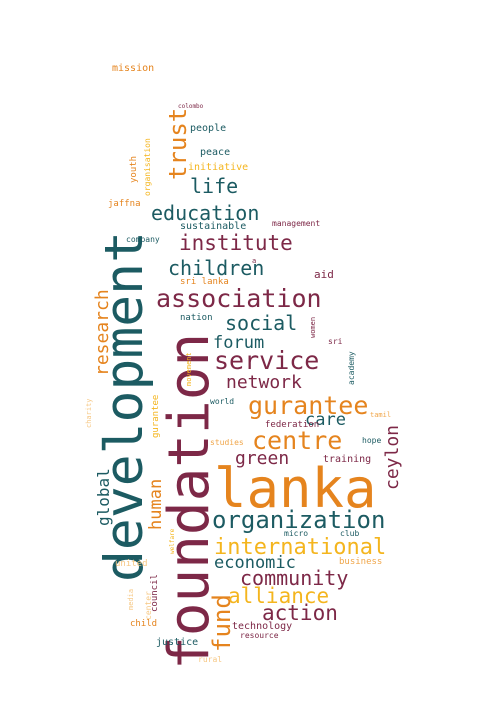  Describe the element at coordinates (156, 504) in the screenshot. I see `word-human: human` at that location.